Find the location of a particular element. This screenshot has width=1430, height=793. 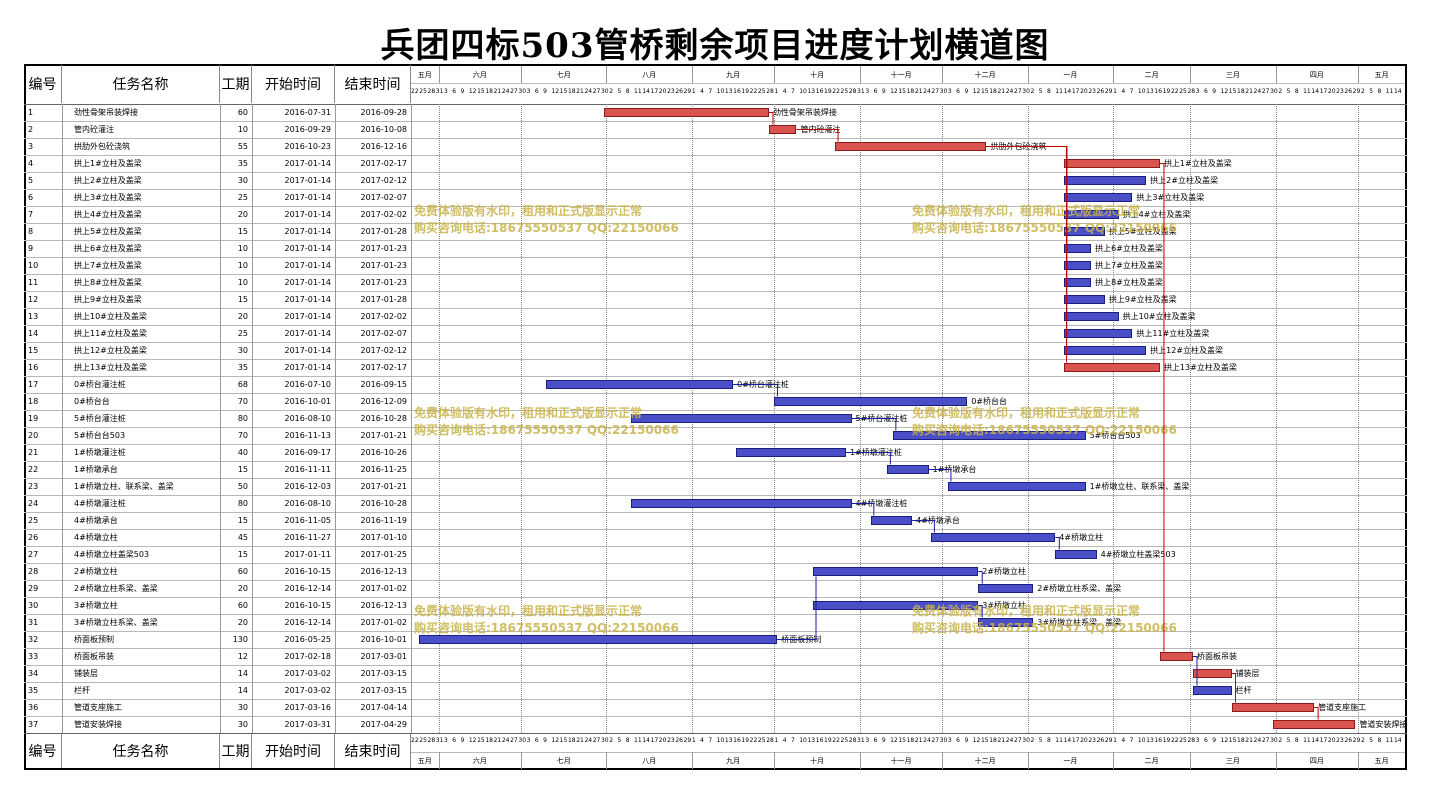

task-end: 2017-02-07 is located at coordinates (384, 197).